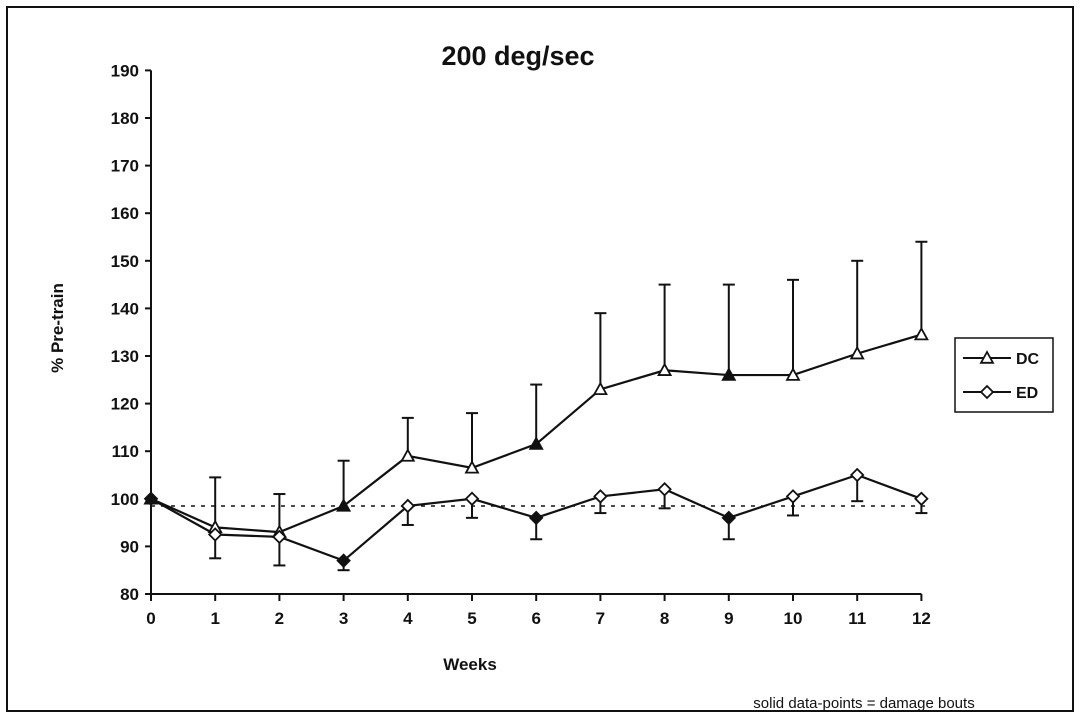 This screenshot has width=1082, height=718. What do you see at coordinates (125, 356) in the screenshot?
I see `y-tick-label: 130` at bounding box center [125, 356].